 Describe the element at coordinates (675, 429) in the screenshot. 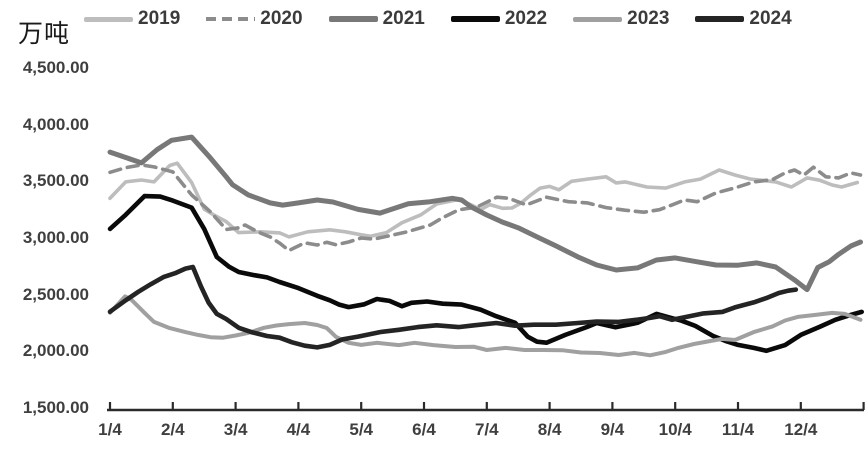

I see `x-tick-label: 10/4` at that location.